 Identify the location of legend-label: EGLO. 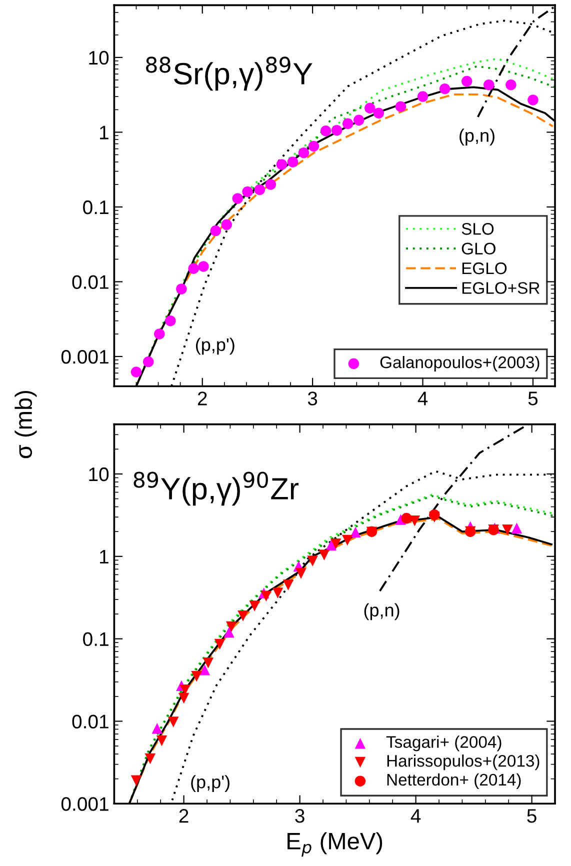
(484, 268).